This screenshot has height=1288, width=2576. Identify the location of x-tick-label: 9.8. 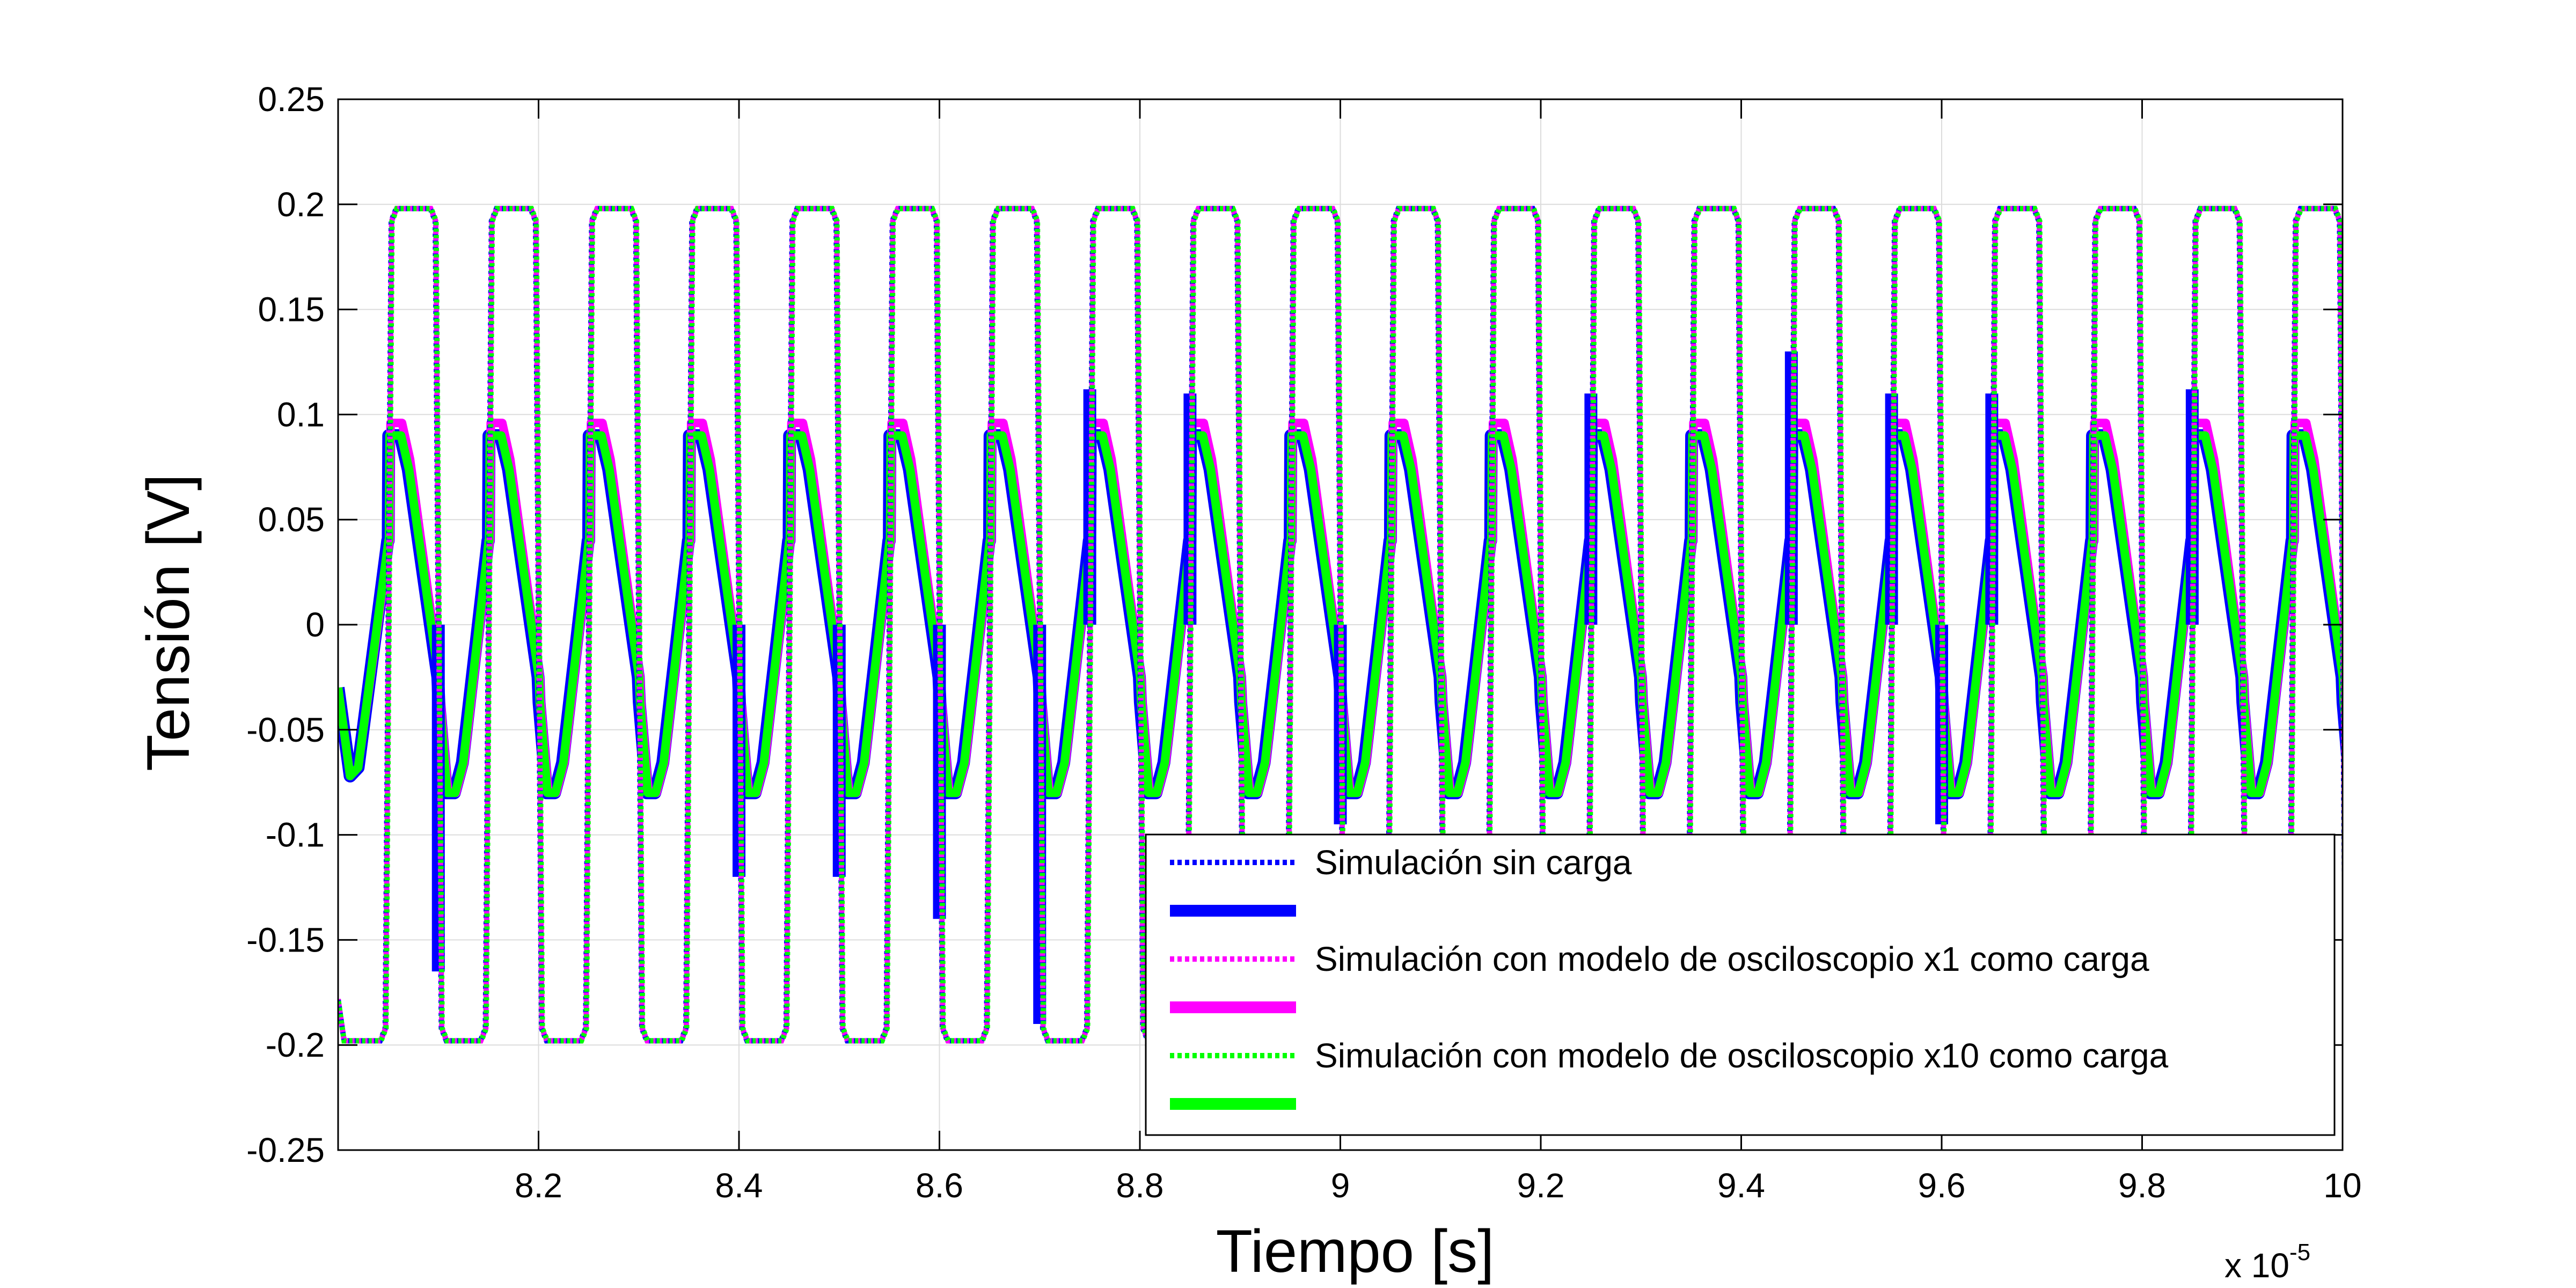
(2142, 1185).